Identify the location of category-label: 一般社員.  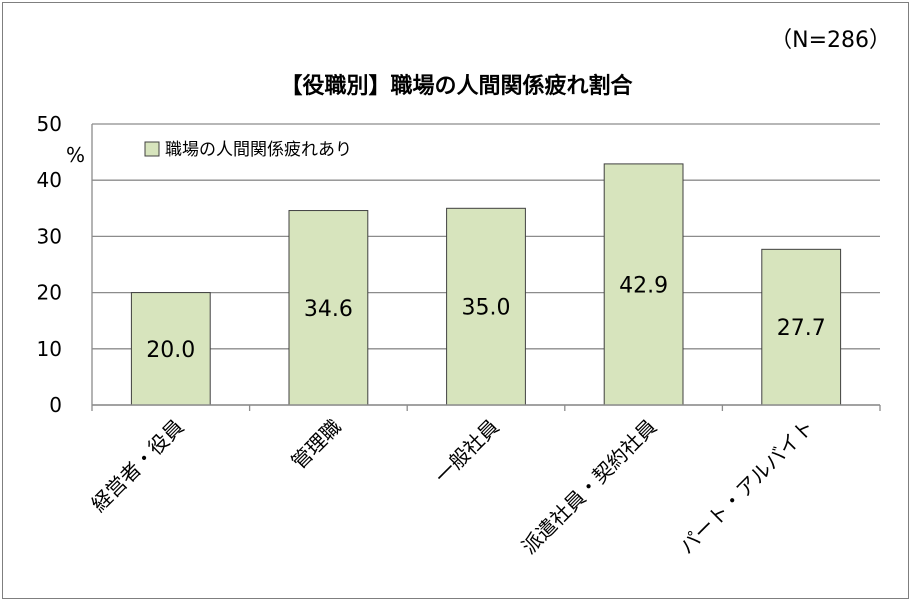
(467, 452).